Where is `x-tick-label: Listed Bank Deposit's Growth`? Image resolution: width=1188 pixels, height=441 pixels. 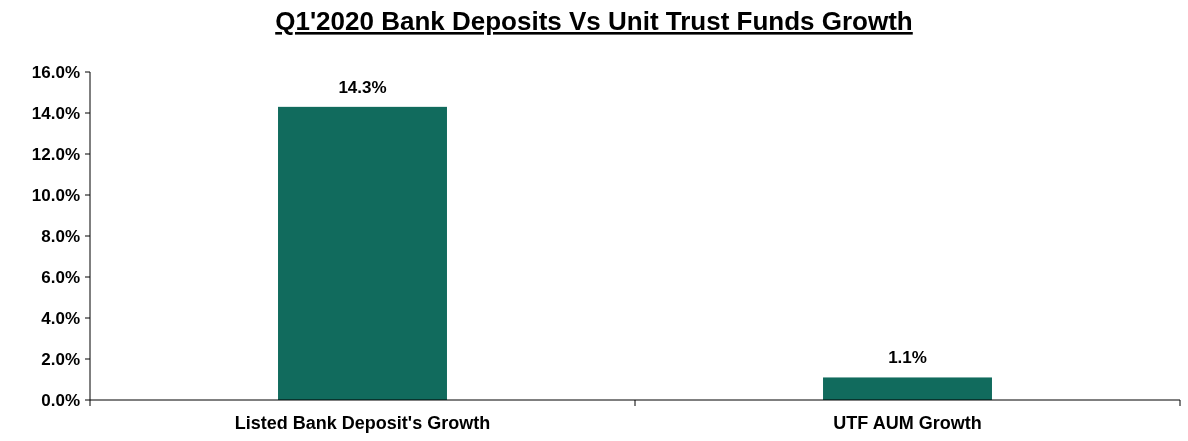 x-tick-label: Listed Bank Deposit's Growth is located at coordinates (362, 423).